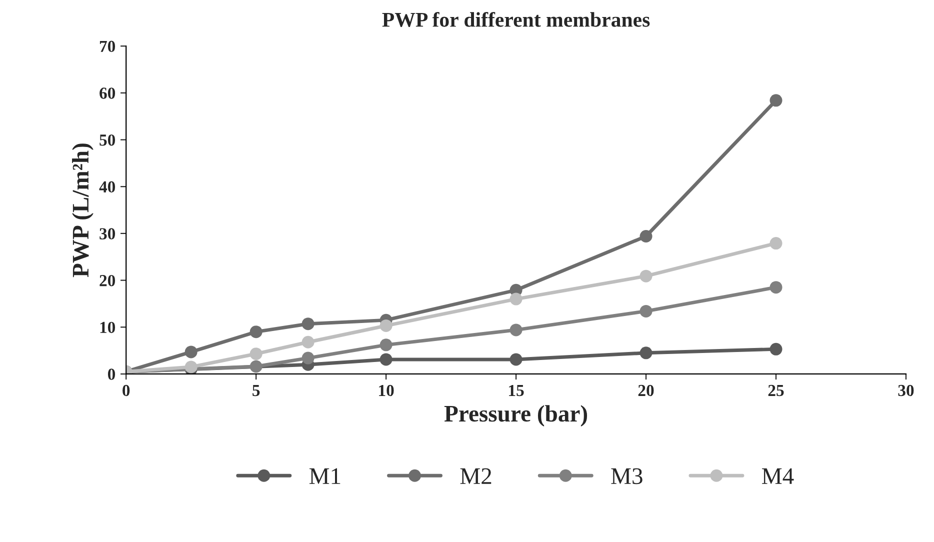 This screenshot has height=542, width=934. Describe the element at coordinates (906, 390) in the screenshot. I see `x-tick-label: 30` at that location.